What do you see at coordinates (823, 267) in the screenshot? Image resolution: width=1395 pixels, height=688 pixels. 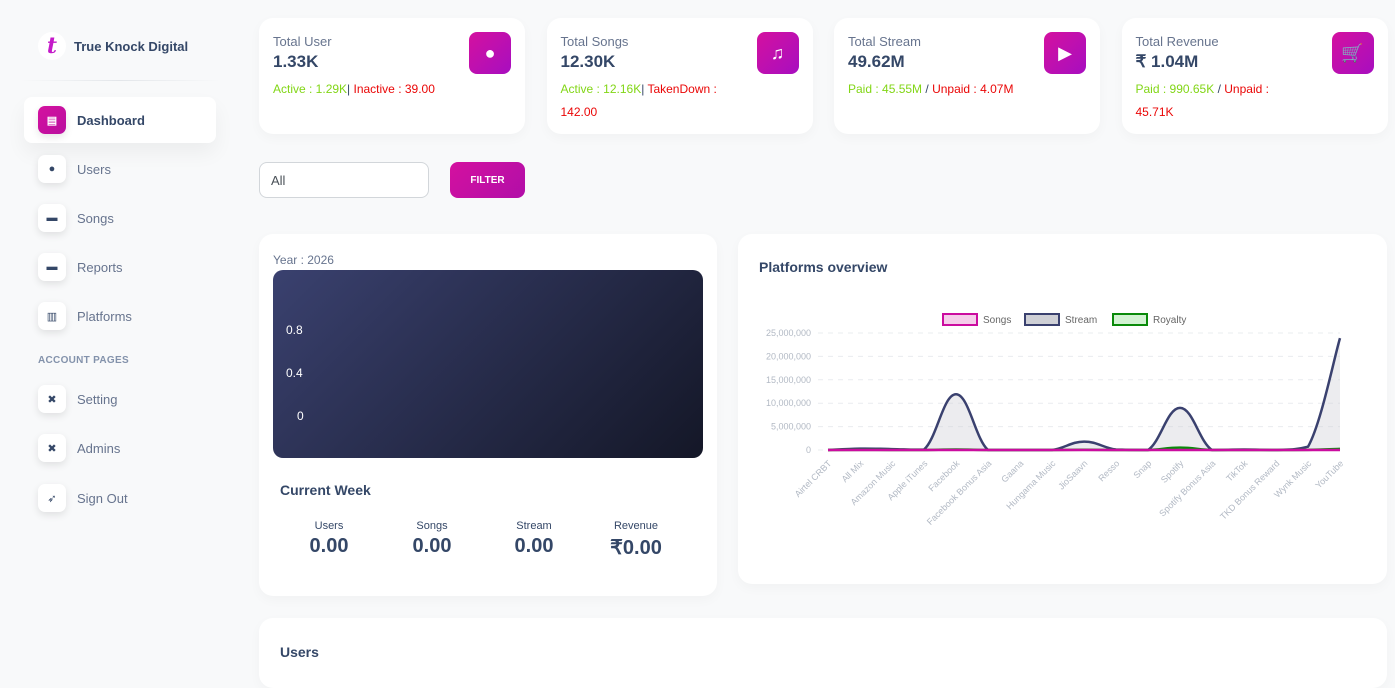 I see `chart-title: Platforms overview` at bounding box center [823, 267].